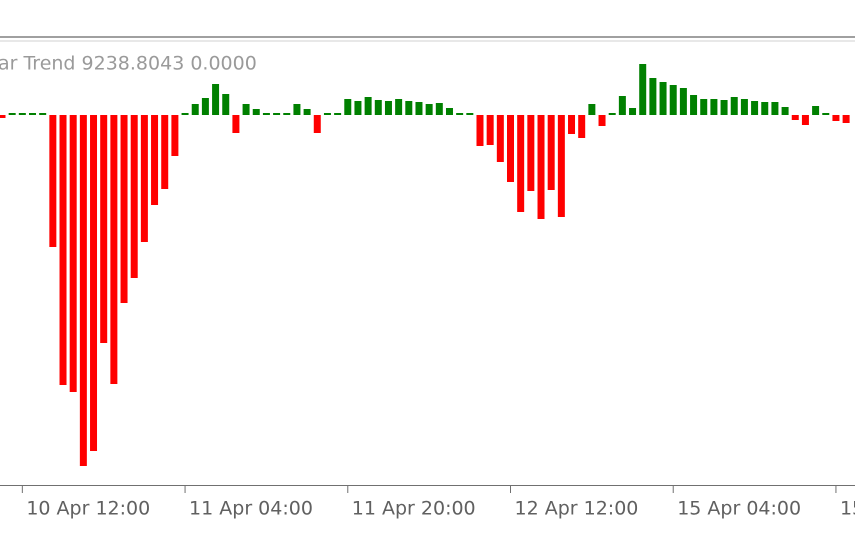 This screenshot has height=534, width=855. I want to click on x-tick-label: 11 Apr 04:00, so click(251, 509).